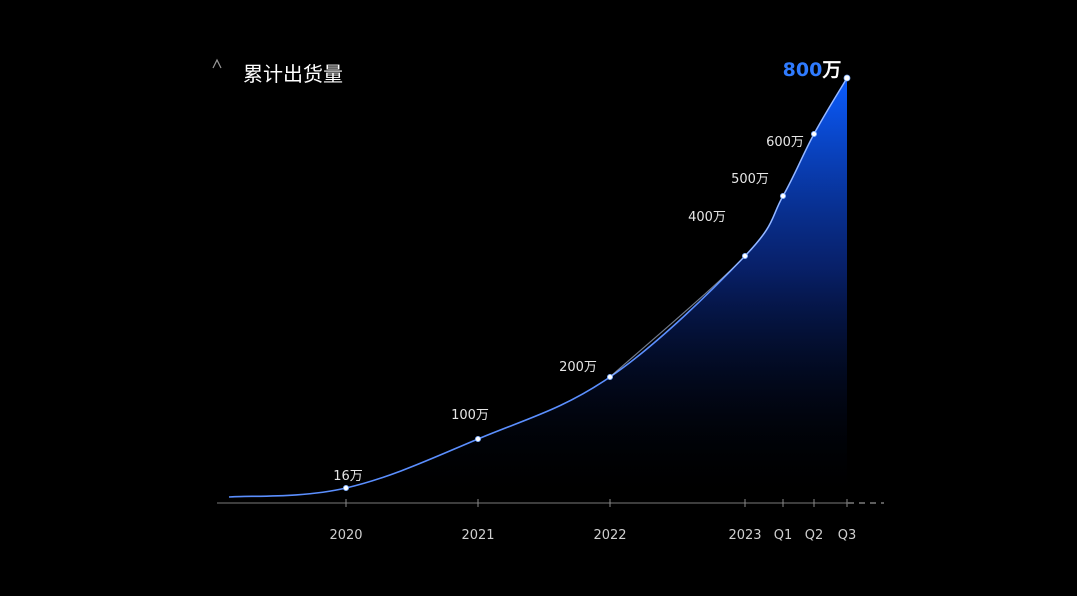  Describe the element at coordinates (785, 142) in the screenshot. I see `data-label: 600万` at that location.